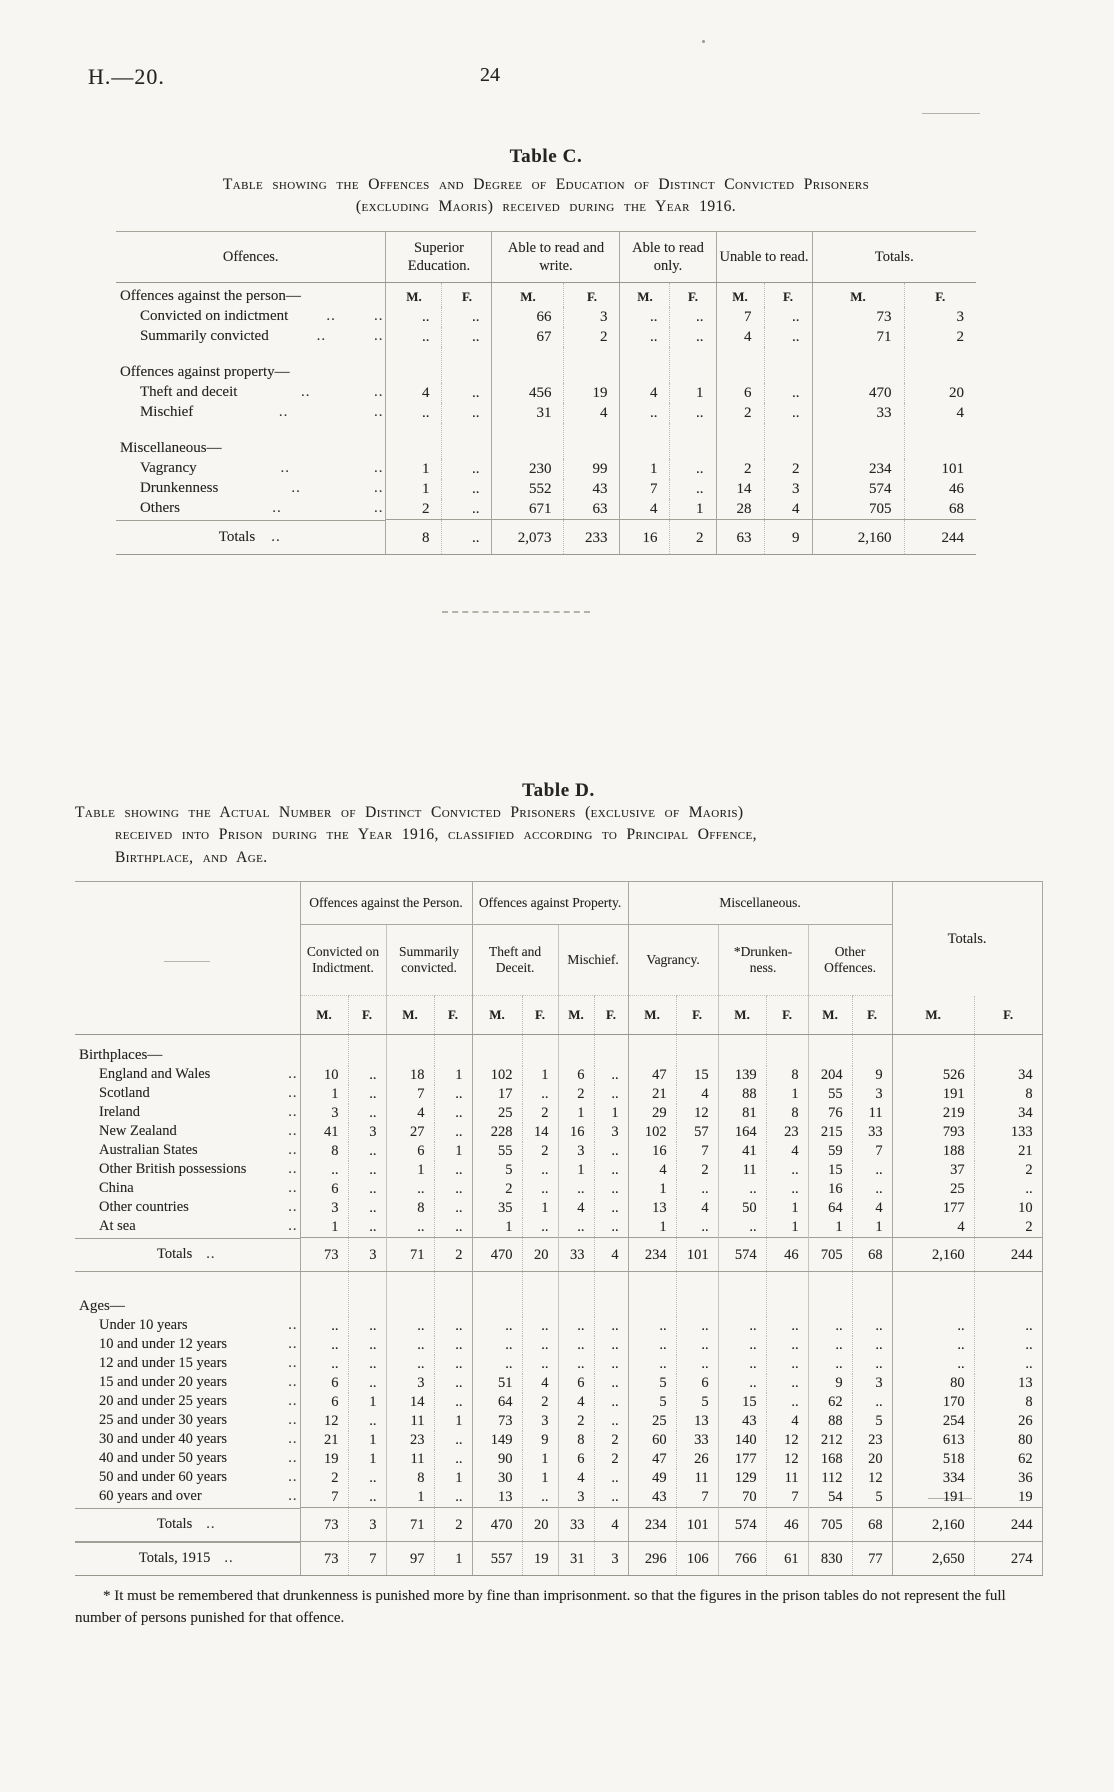  Describe the element at coordinates (173, 1169) in the screenshot. I see `row-label-text: Other British possessions` at that location.